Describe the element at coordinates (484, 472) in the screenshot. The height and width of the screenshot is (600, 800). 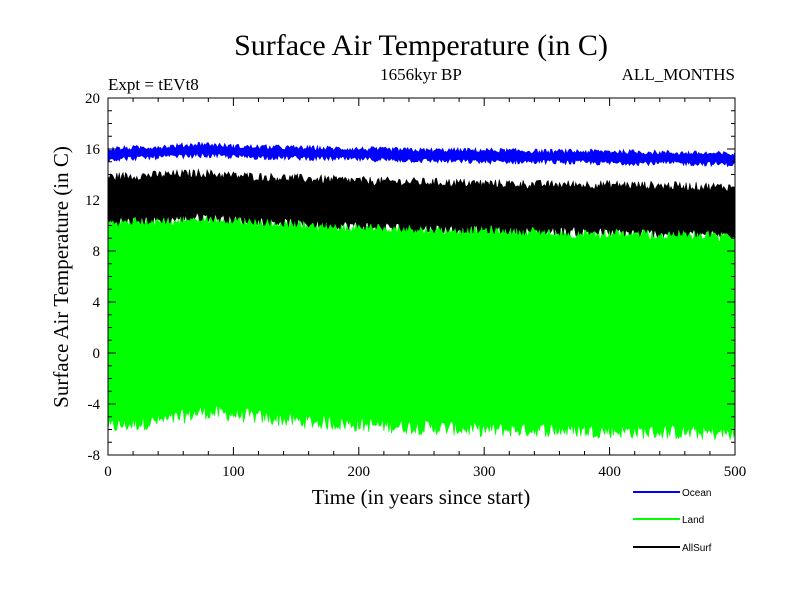
I see `x-tick-label: 300` at that location.